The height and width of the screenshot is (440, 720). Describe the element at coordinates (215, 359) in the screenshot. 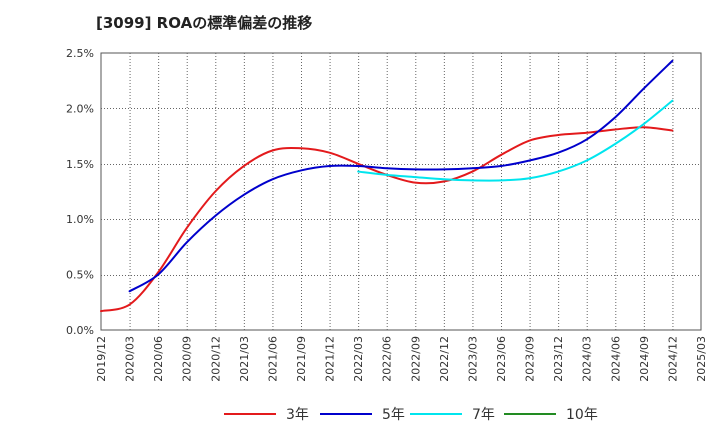

I see `x-tick-label: 2020/12` at that location.